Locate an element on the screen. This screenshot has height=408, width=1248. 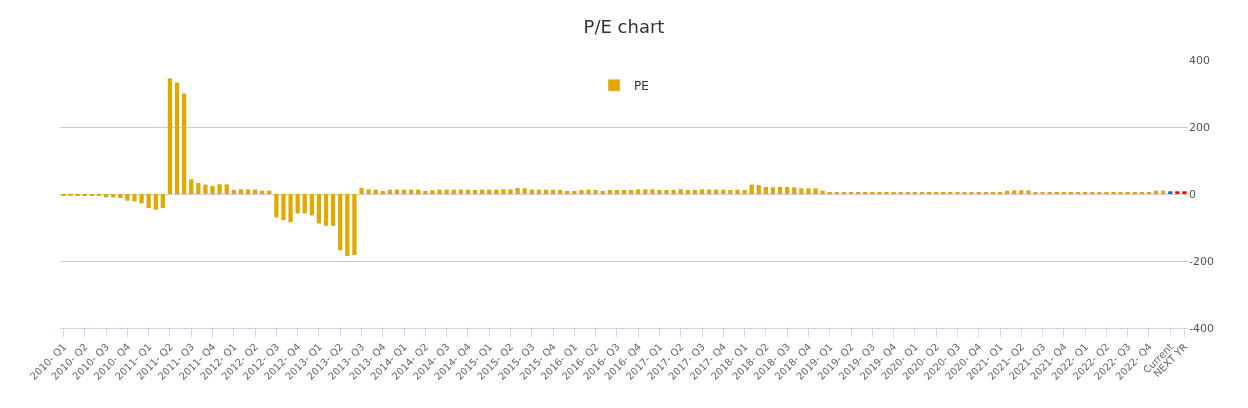
y-tick-label: -400 is located at coordinates (1201, 328).